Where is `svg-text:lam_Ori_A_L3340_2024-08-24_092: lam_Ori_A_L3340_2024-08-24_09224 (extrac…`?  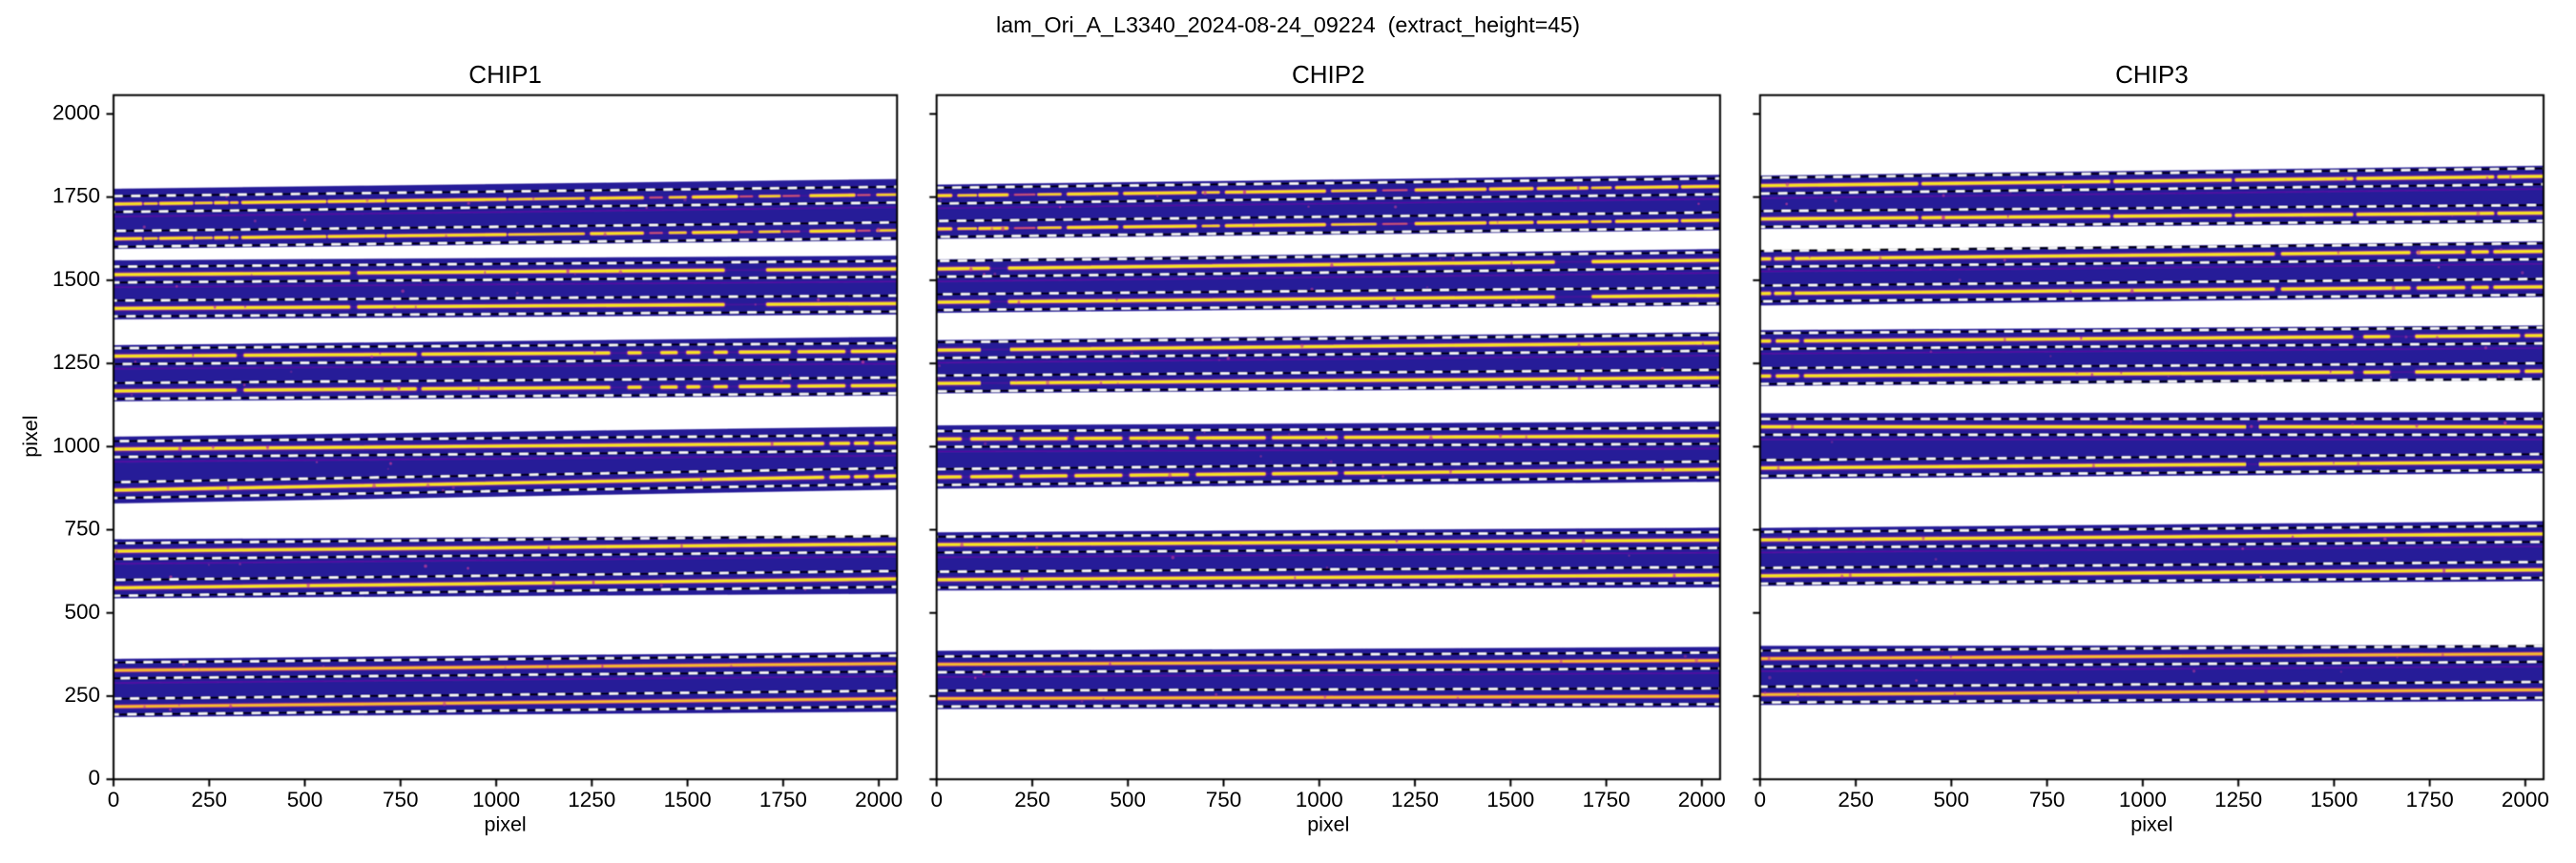
svg-text:lam_Ori_A_L3340_2024-08-24_092: lam_Ori_A_L3340_2024-08-24_09224 (extrac… is located at coordinates (1288, 24).